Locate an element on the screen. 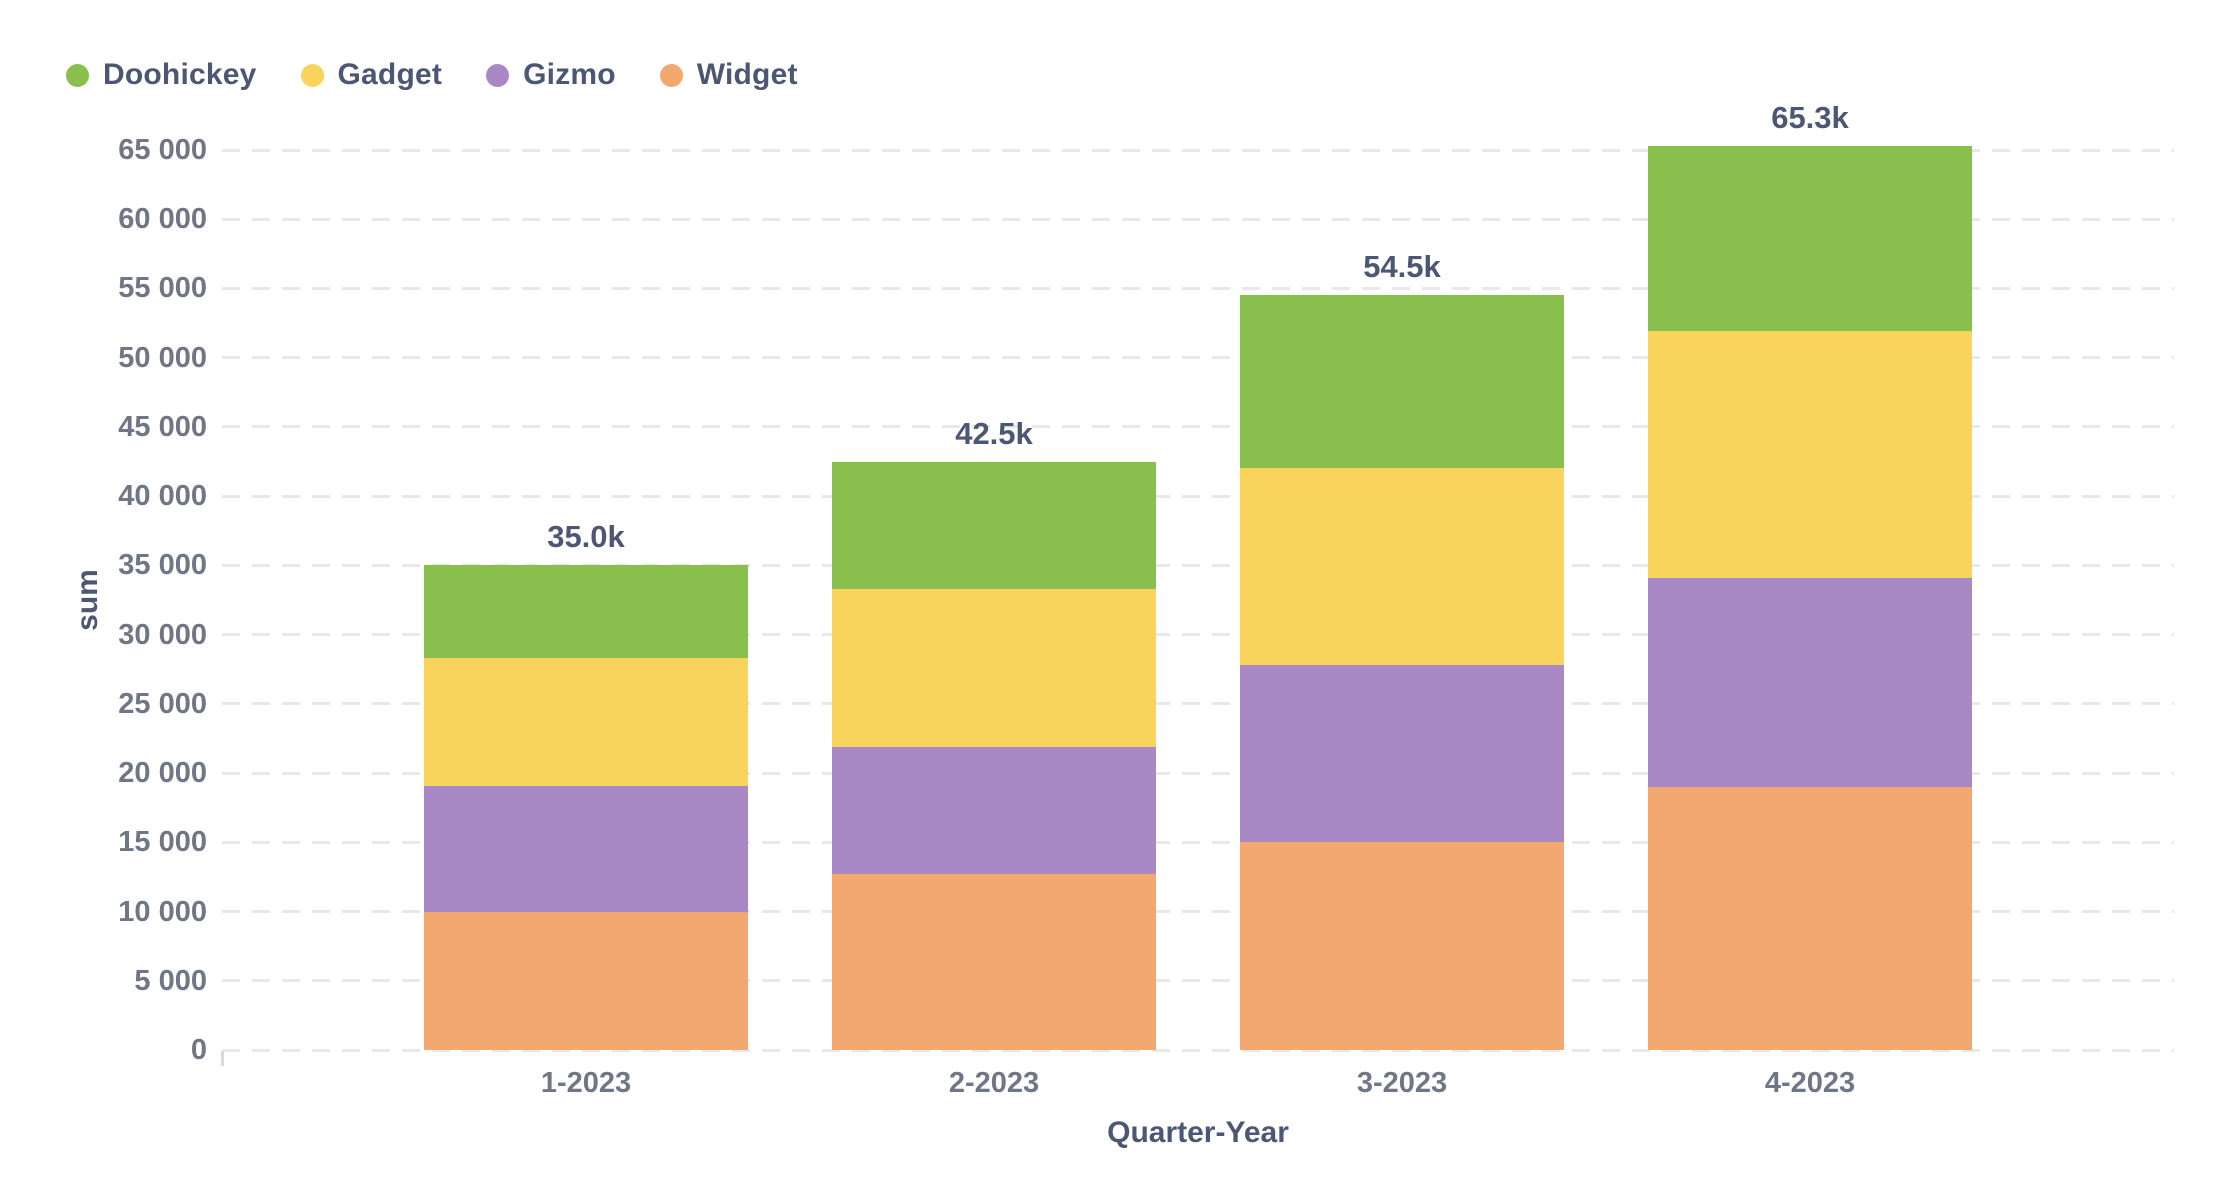 Image resolution: width=2222 pixels, height=1188 pixels. bar-segment-doohickey-4-2023 is located at coordinates (1810, 238).